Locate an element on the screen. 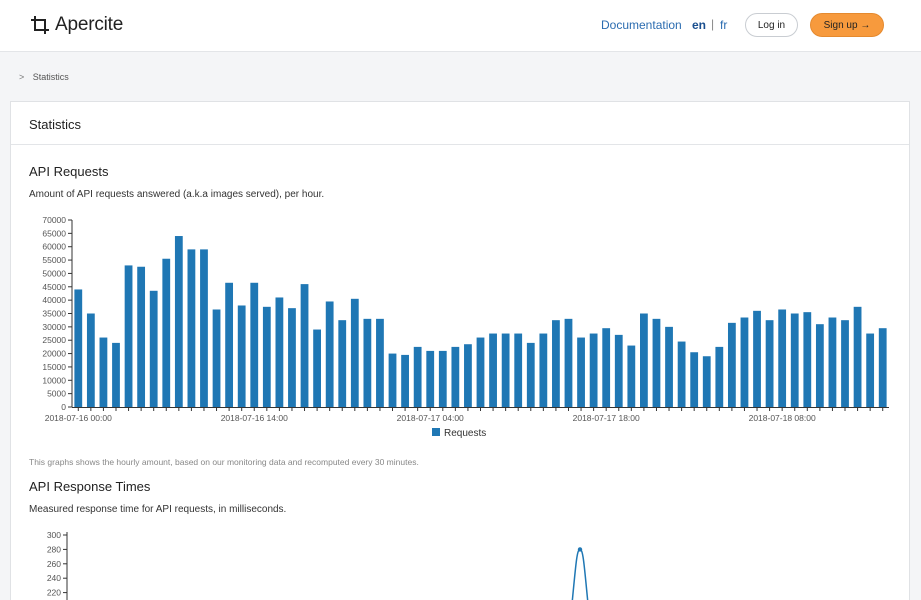 This screenshot has width=921, height=600. documentation-link: Documentation is located at coordinates (641, 25).